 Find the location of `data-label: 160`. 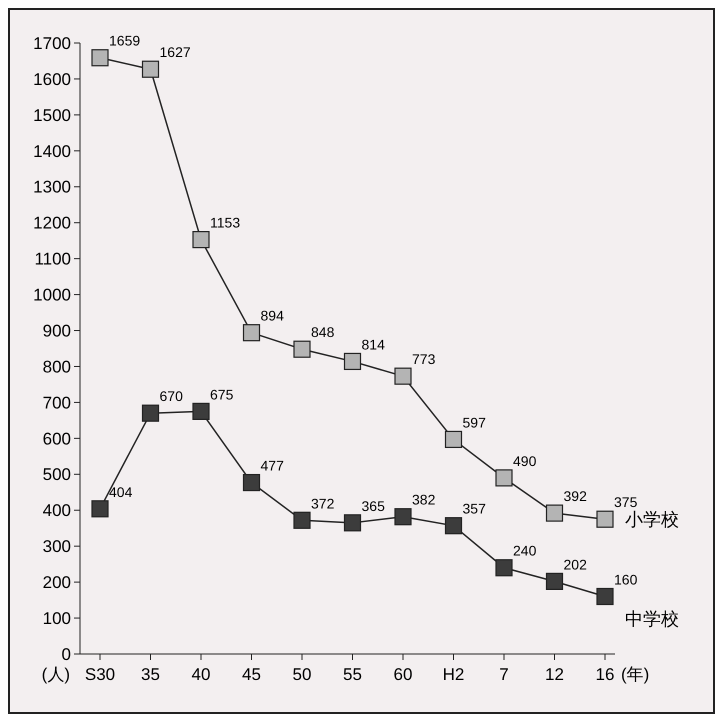

data-label: 160 is located at coordinates (626, 579).